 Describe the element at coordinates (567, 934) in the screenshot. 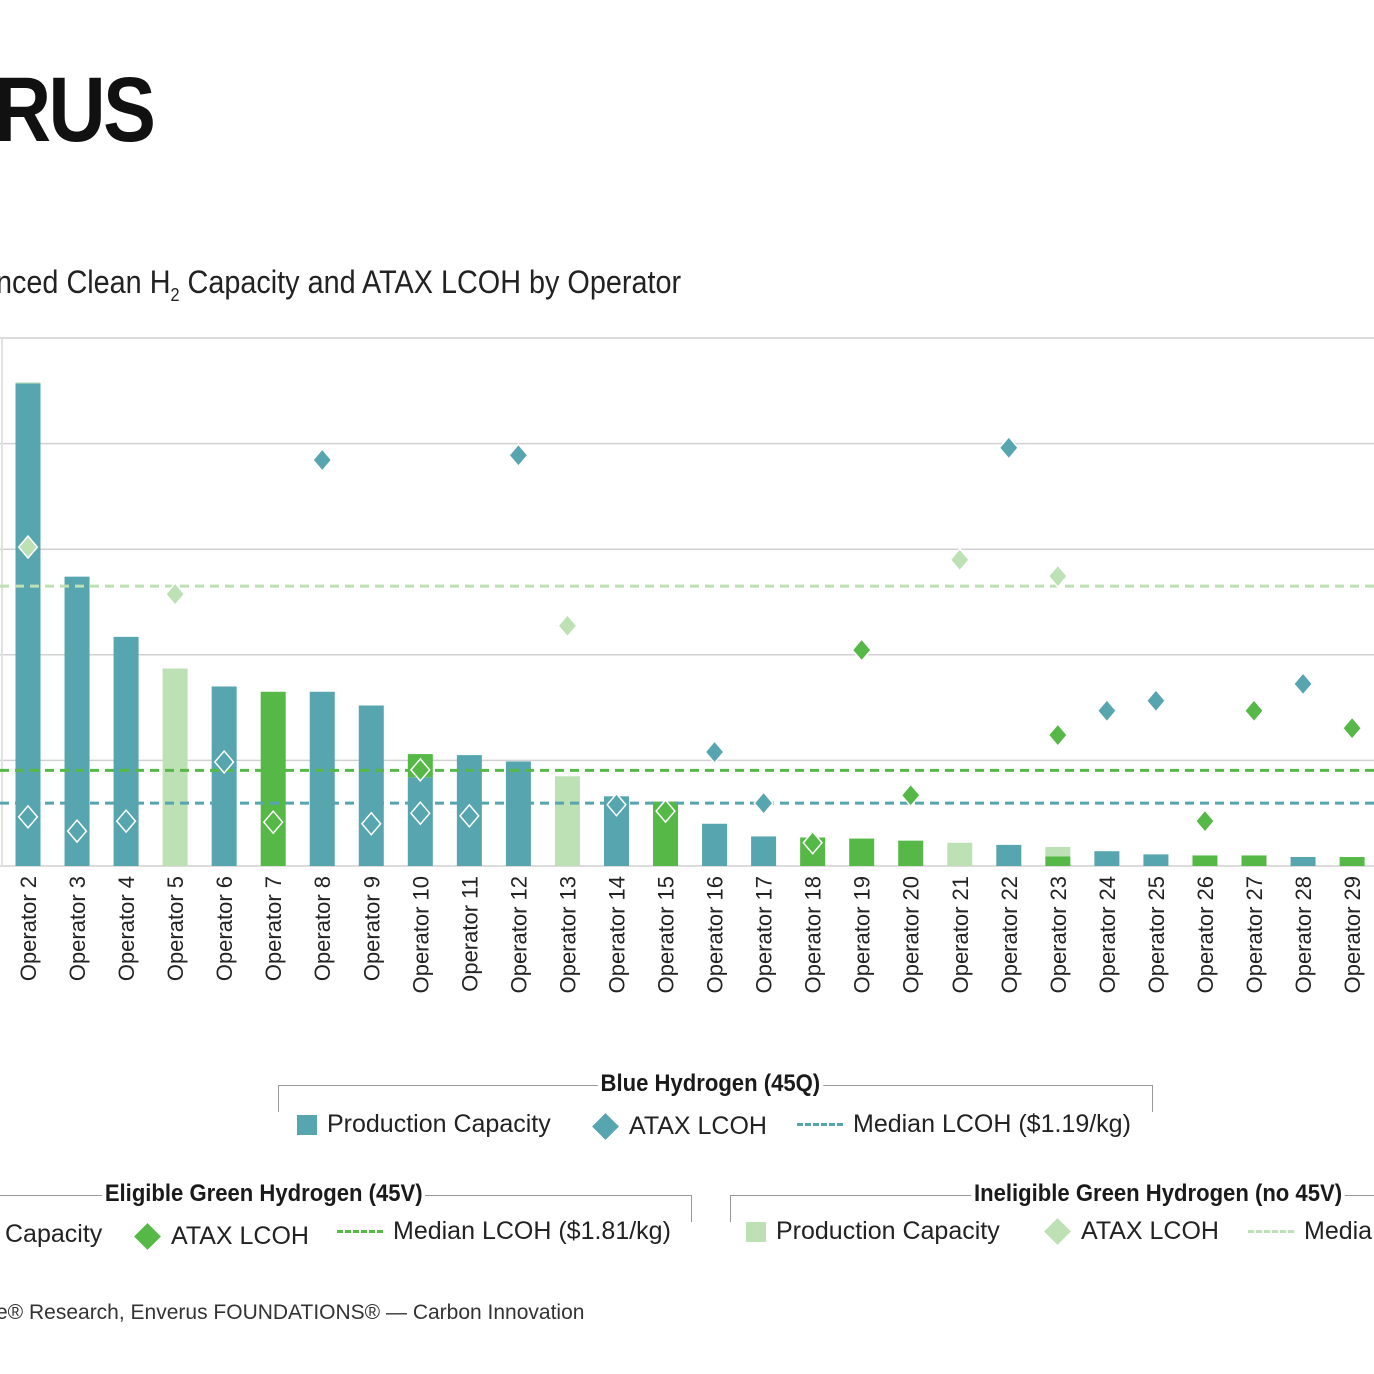

I see `category-label: Operator 13` at that location.